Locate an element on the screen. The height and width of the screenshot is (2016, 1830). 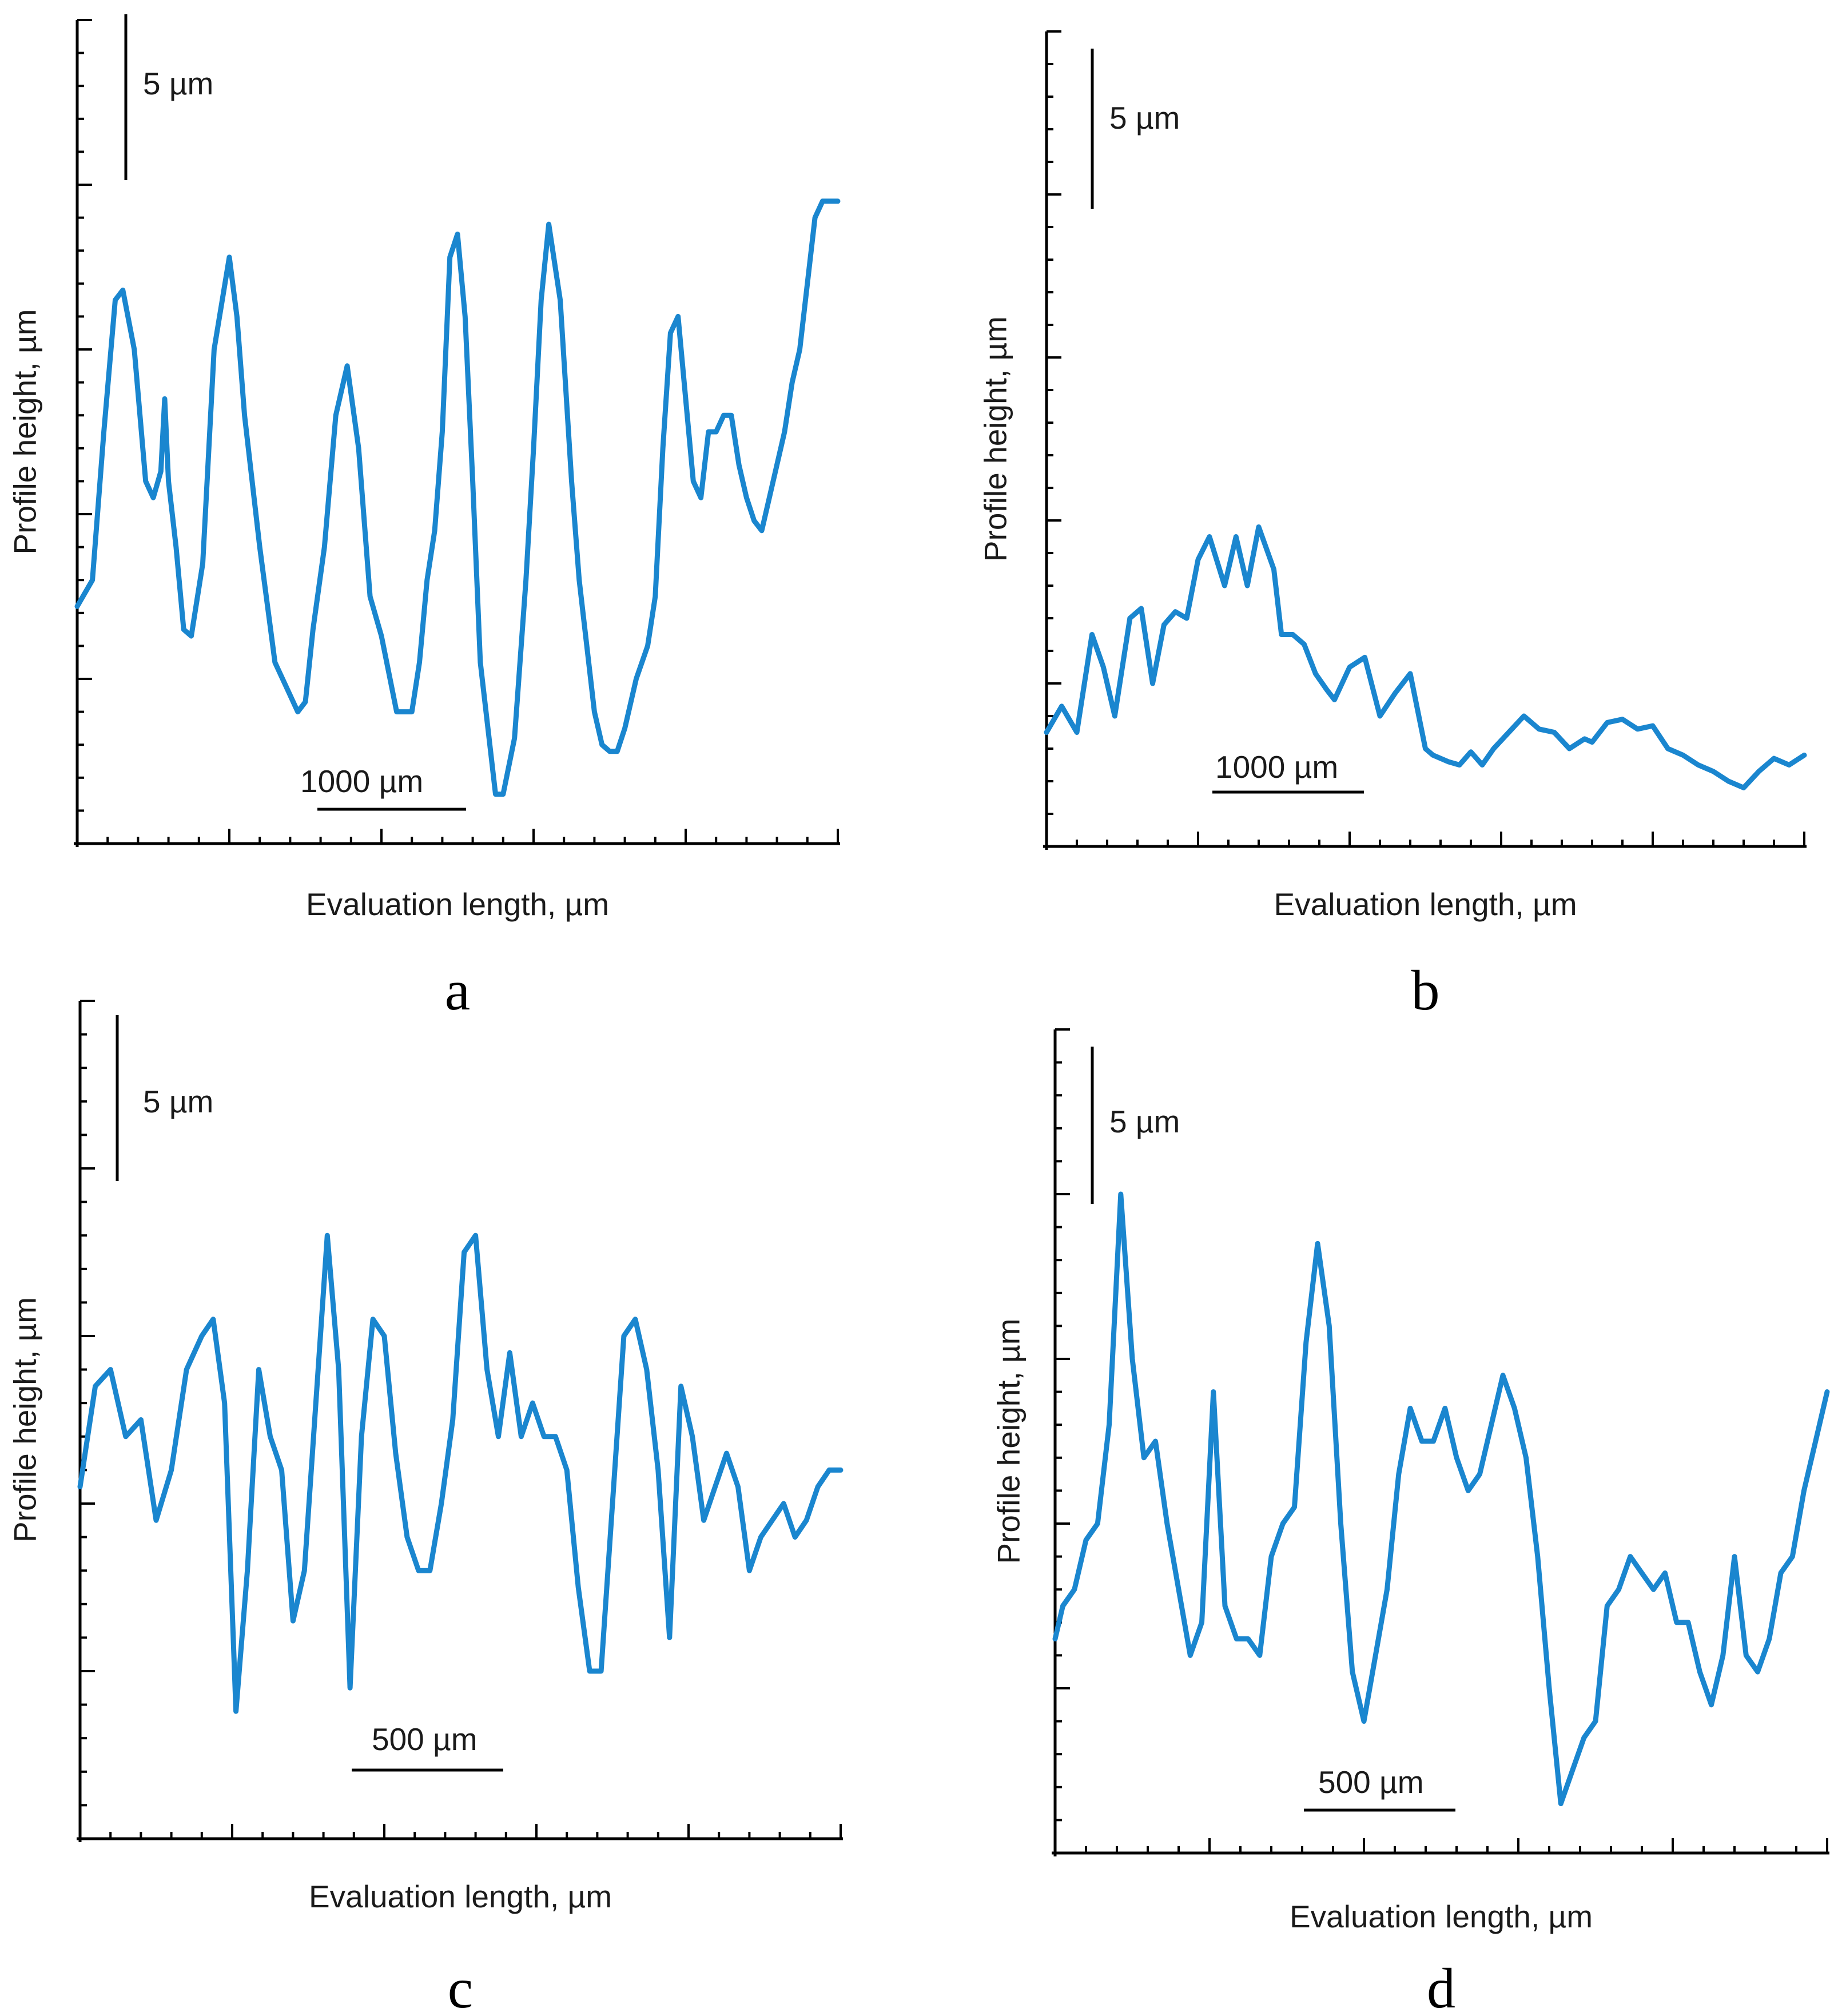
panel-label: a is located at coordinates (457, 990).